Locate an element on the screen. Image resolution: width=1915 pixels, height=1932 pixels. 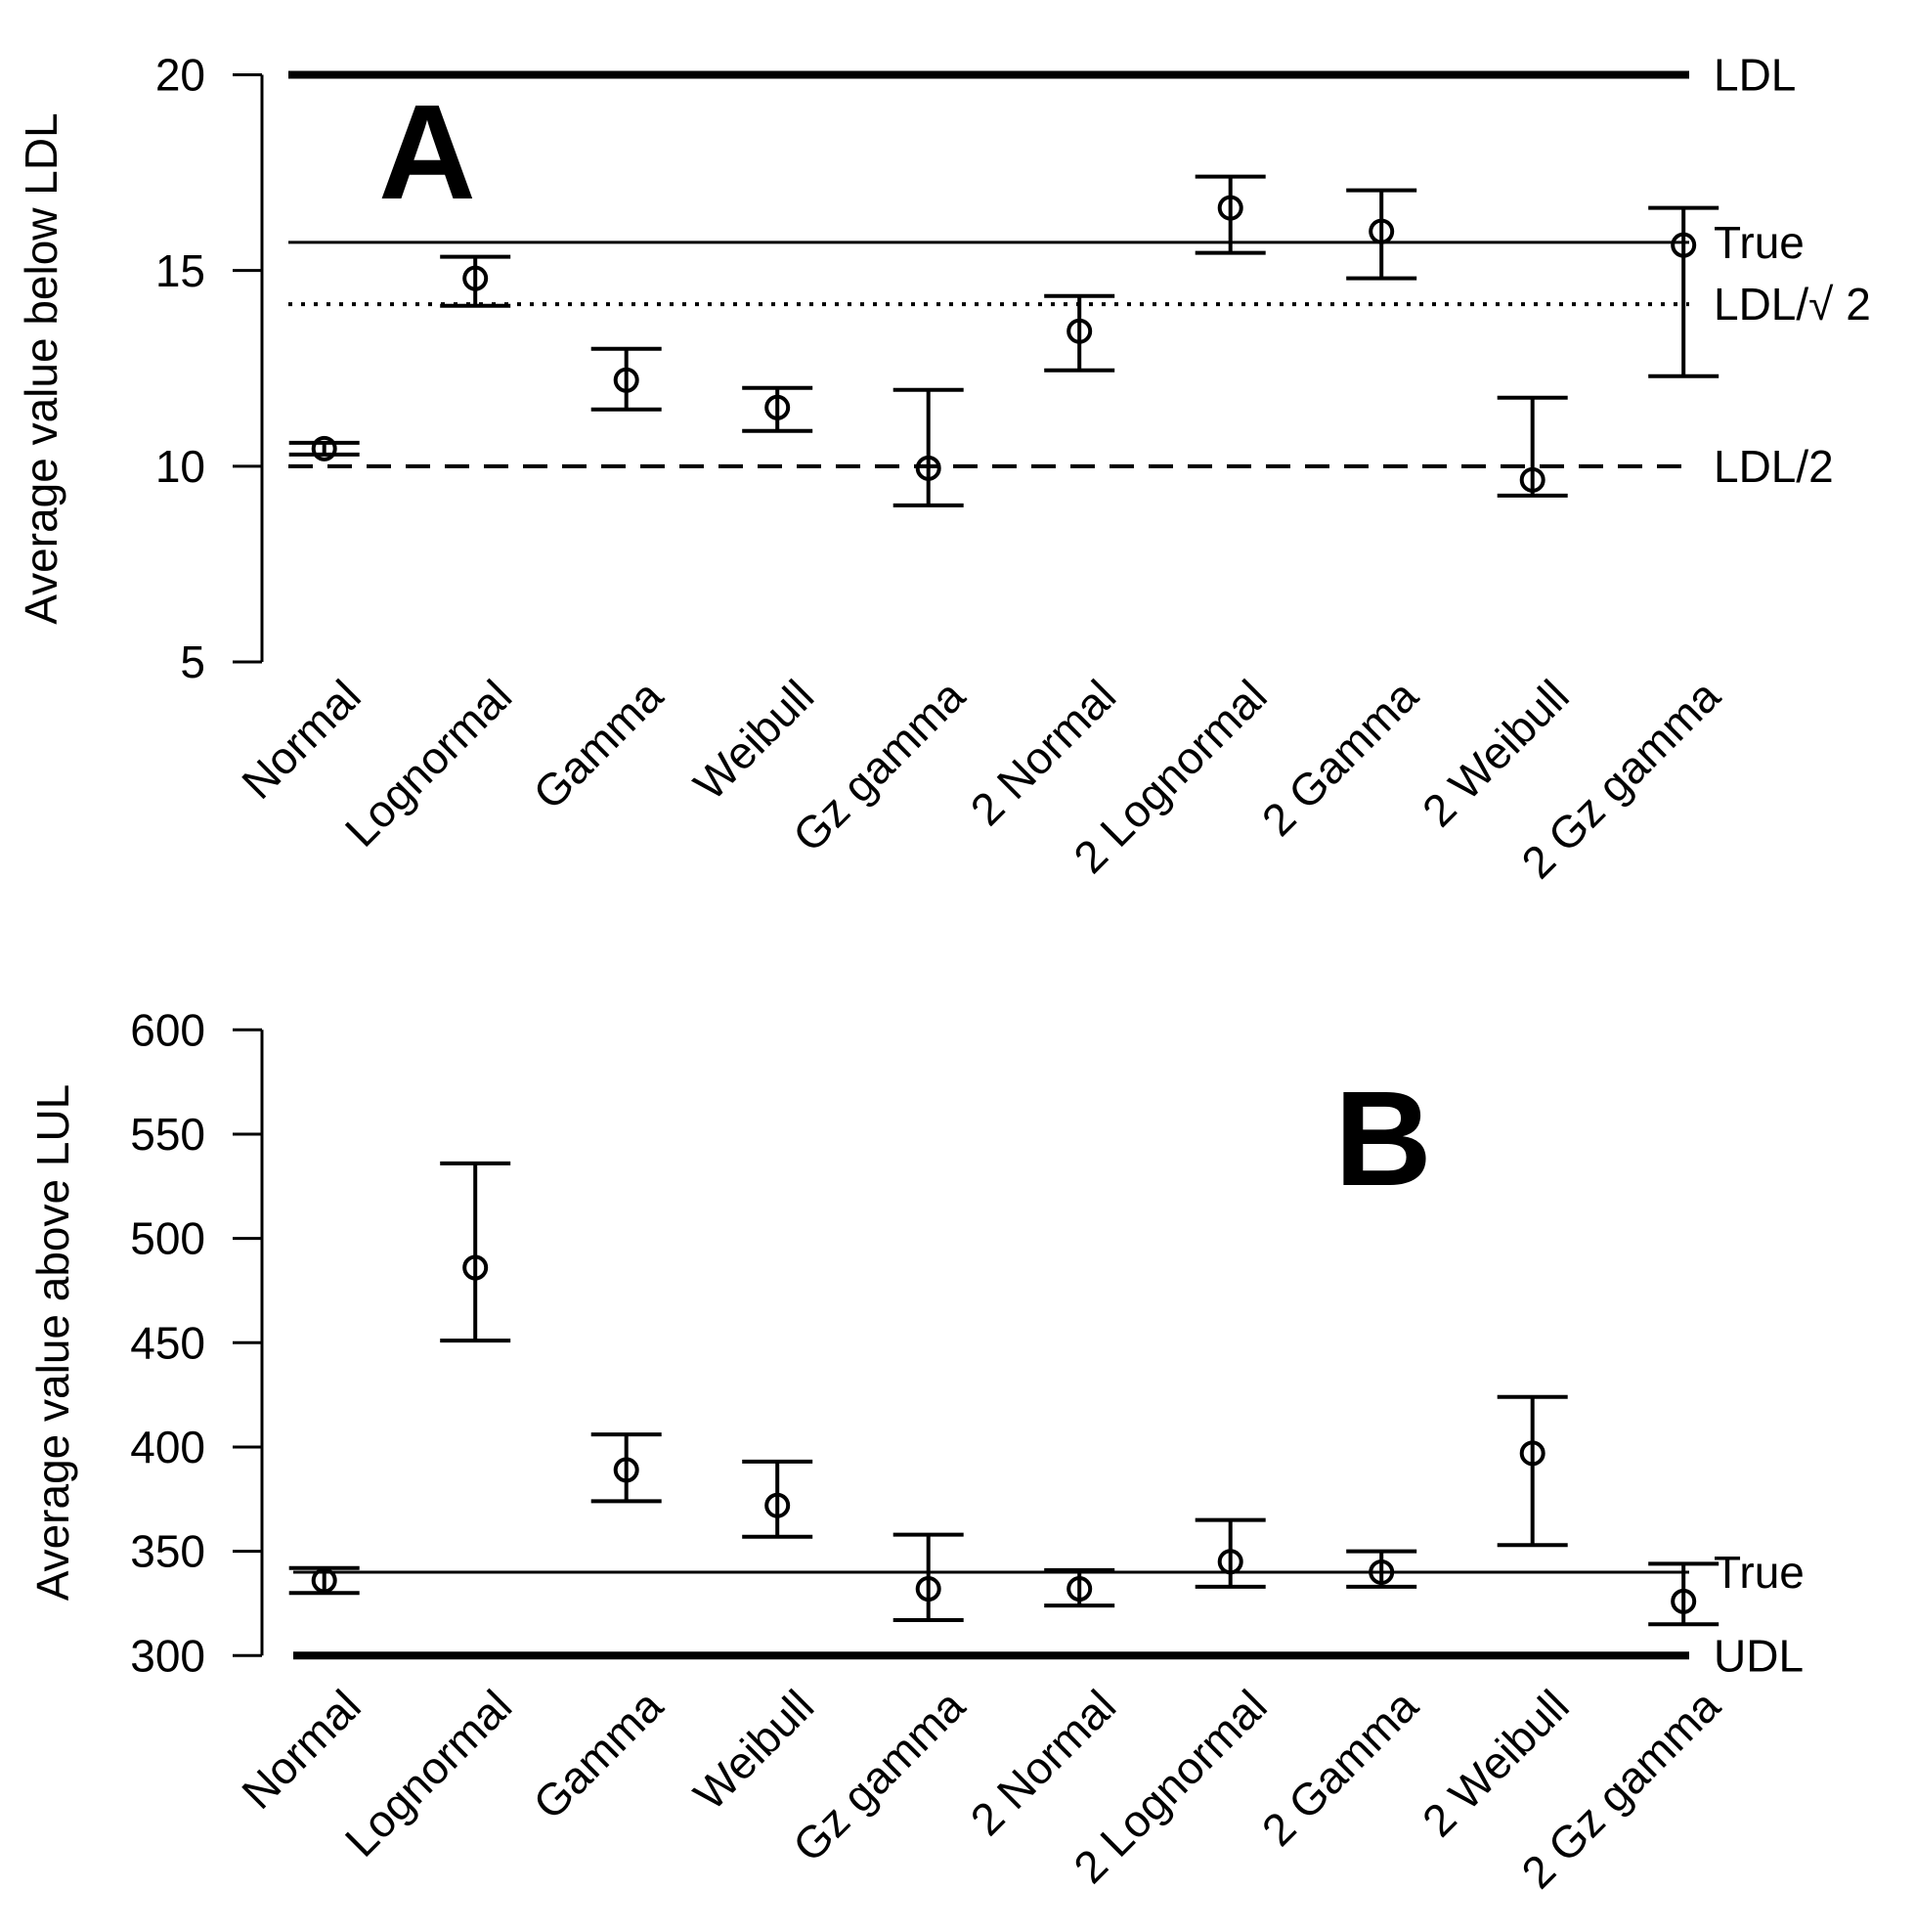
ref-line-label: LDL/2 is located at coordinates (1774, 466).